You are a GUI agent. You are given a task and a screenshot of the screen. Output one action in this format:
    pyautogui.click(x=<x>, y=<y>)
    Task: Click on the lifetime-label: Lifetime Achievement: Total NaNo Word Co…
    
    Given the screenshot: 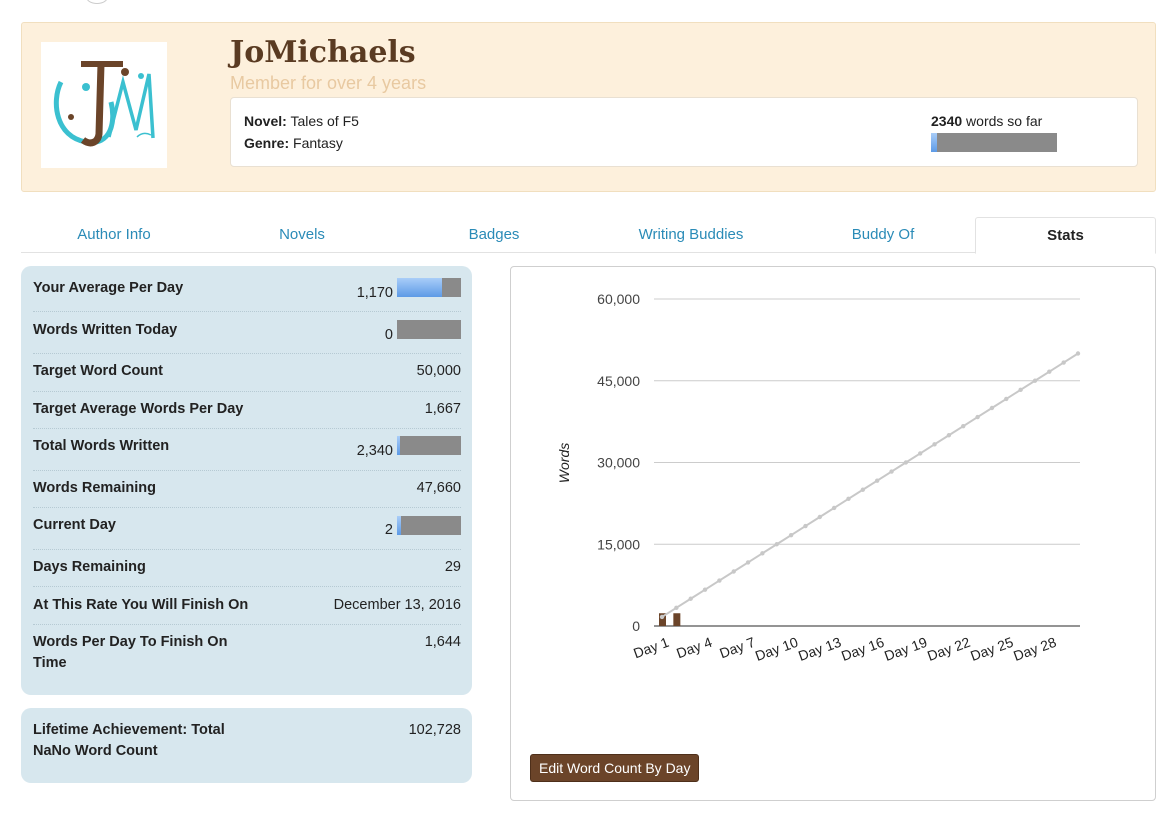 What is the action you would take?
    pyautogui.click(x=129, y=740)
    